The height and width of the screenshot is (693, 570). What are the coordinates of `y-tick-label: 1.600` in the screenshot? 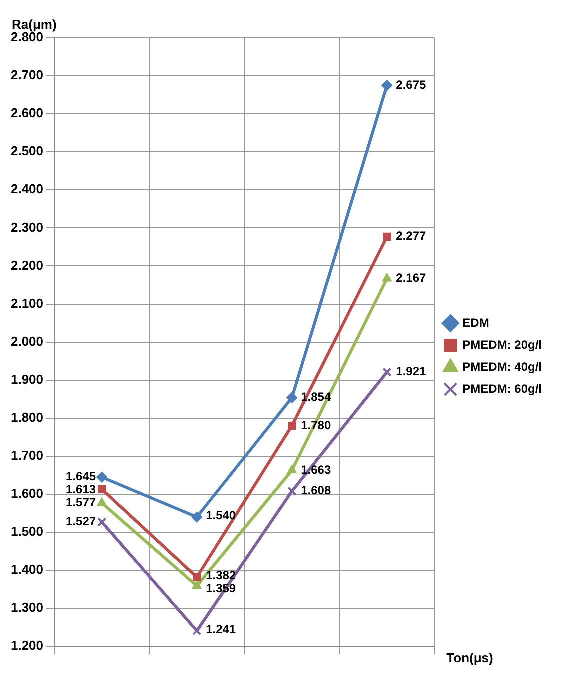 It's located at (27, 494).